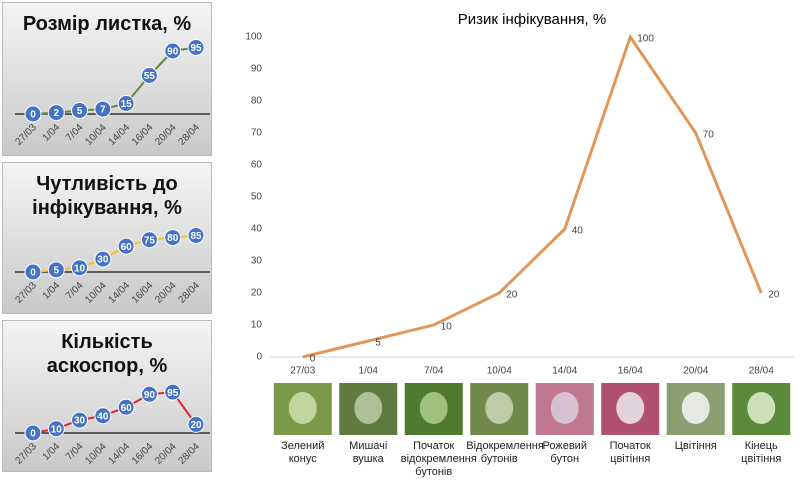 This screenshot has width=802, height=480. What do you see at coordinates (434, 371) in the screenshot?
I see `x-tick-label: 7/04` at bounding box center [434, 371].